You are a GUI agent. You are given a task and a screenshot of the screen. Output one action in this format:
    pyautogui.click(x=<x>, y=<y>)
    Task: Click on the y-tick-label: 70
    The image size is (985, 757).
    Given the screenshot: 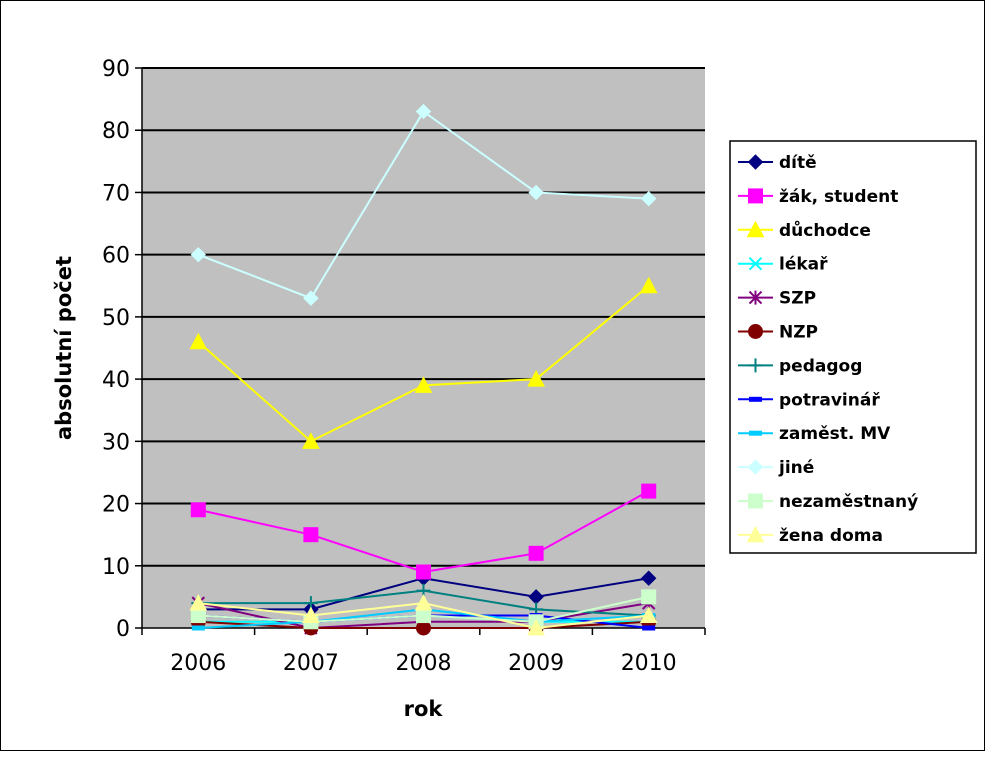 What is the action you would take?
    pyautogui.click(x=116, y=193)
    